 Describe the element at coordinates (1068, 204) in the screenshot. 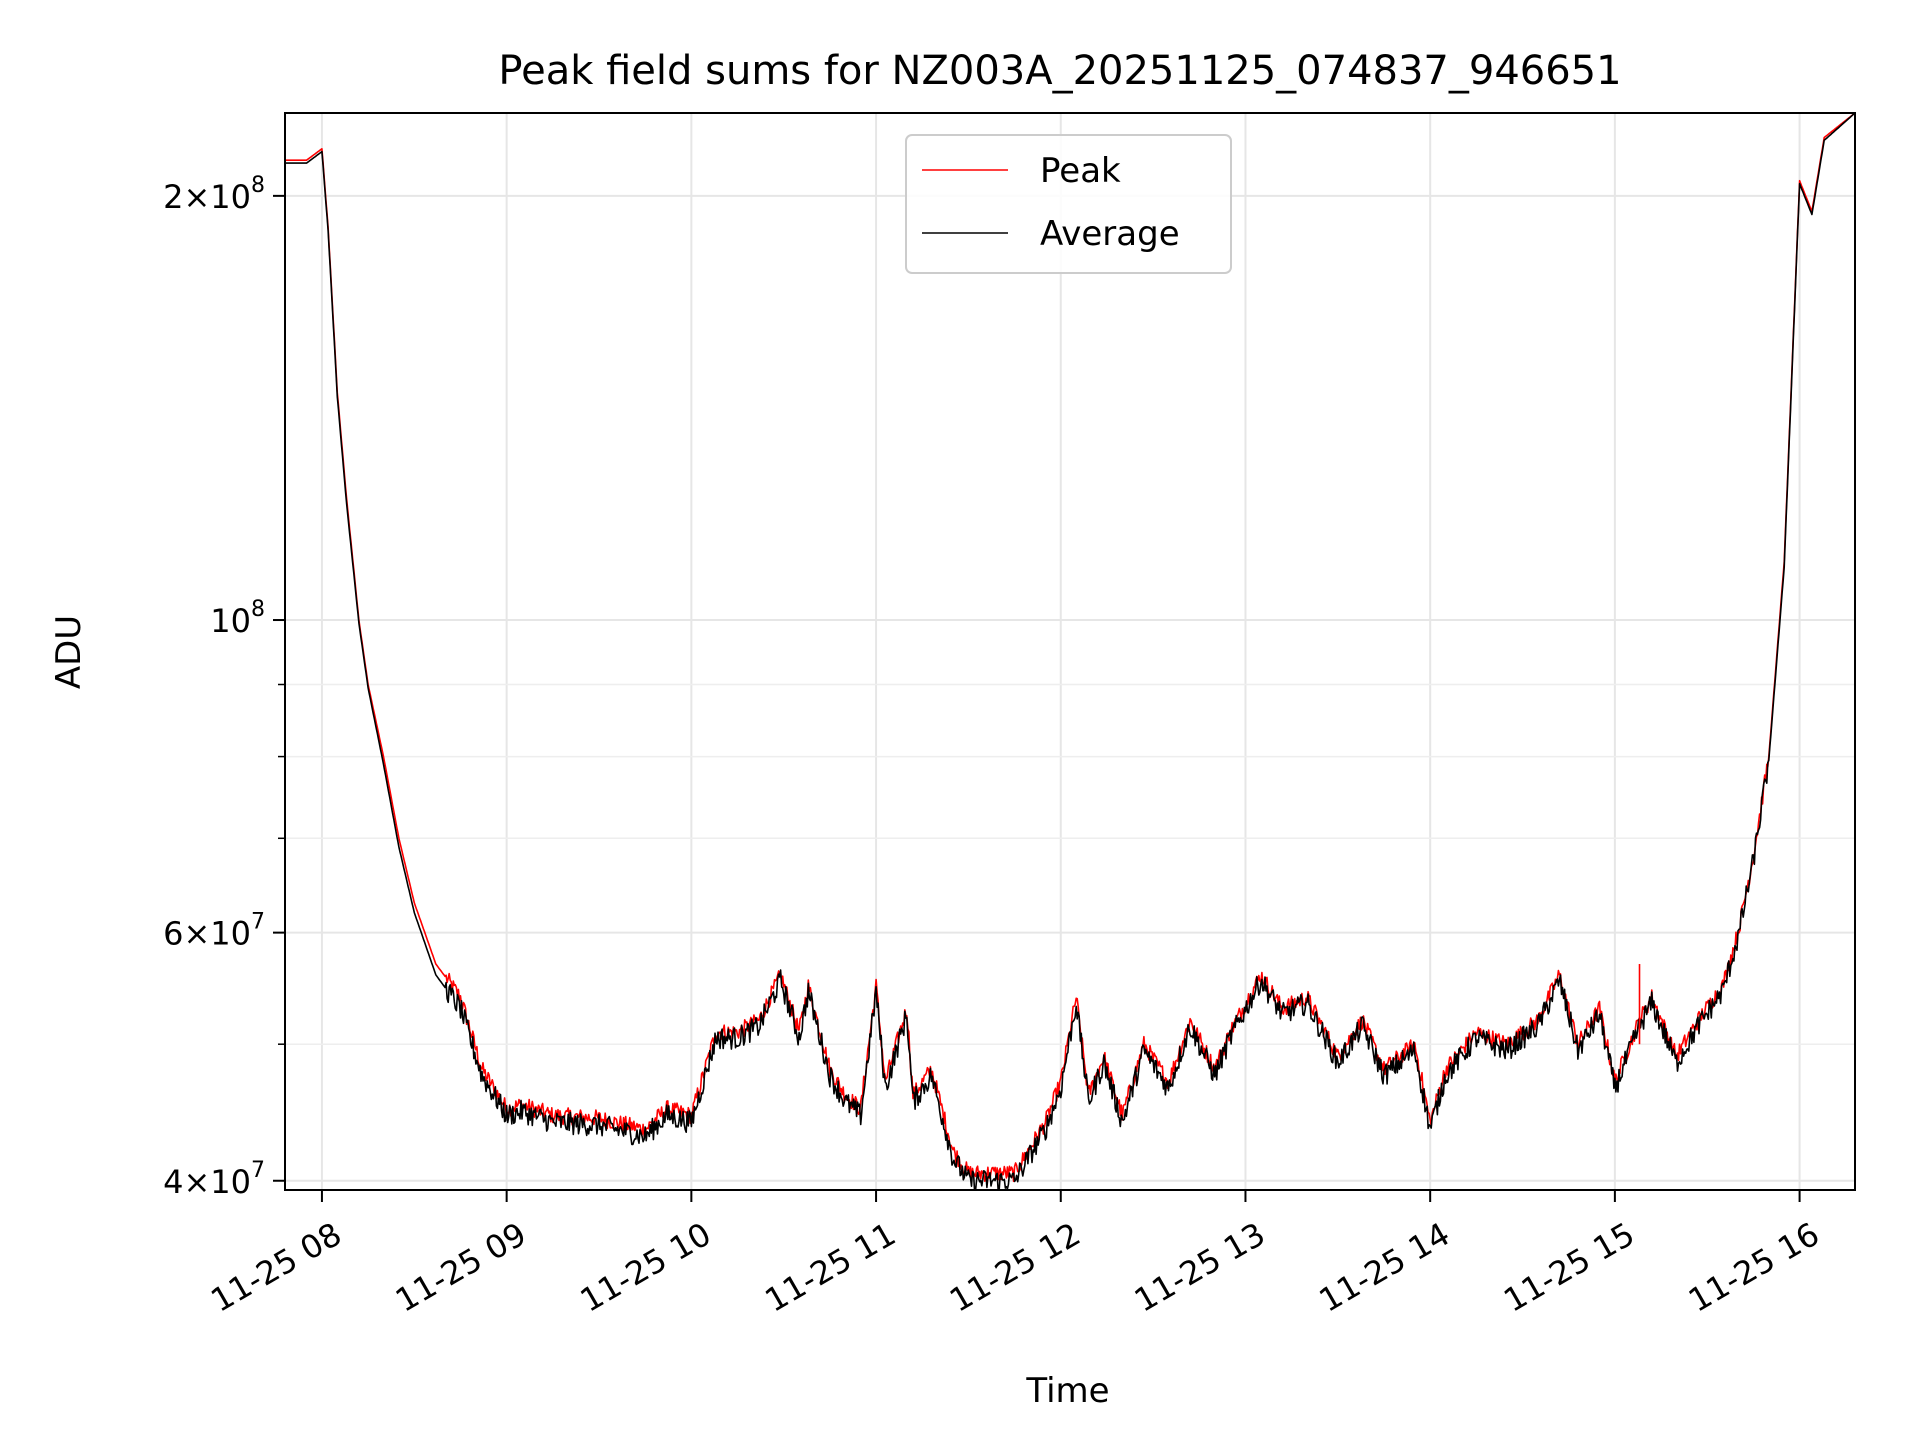

I see `legend: Peak Average` at that location.